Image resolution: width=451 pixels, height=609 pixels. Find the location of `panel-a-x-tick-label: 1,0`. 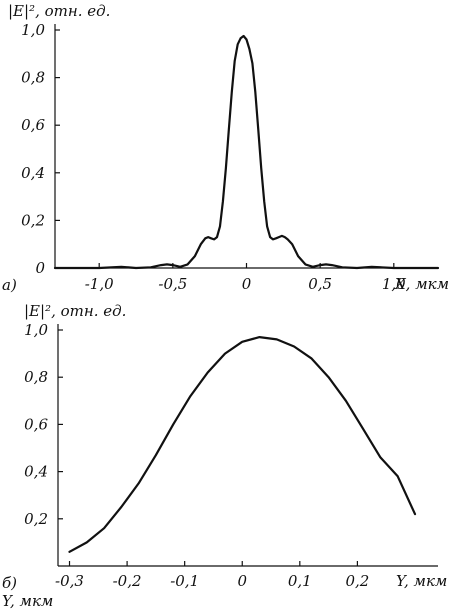

panel-a-x-tick-label: 1,0 is located at coordinates (394, 284).